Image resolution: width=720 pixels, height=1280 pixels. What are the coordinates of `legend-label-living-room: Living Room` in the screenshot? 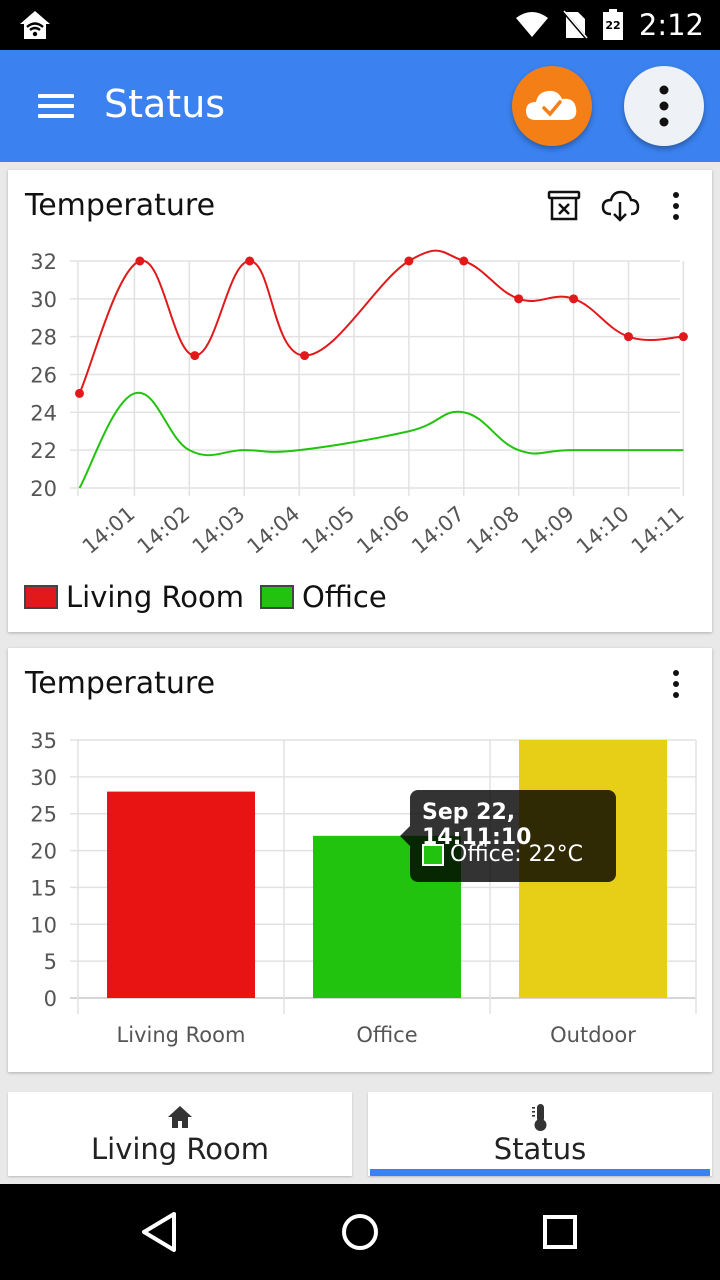 It's located at (155, 597).